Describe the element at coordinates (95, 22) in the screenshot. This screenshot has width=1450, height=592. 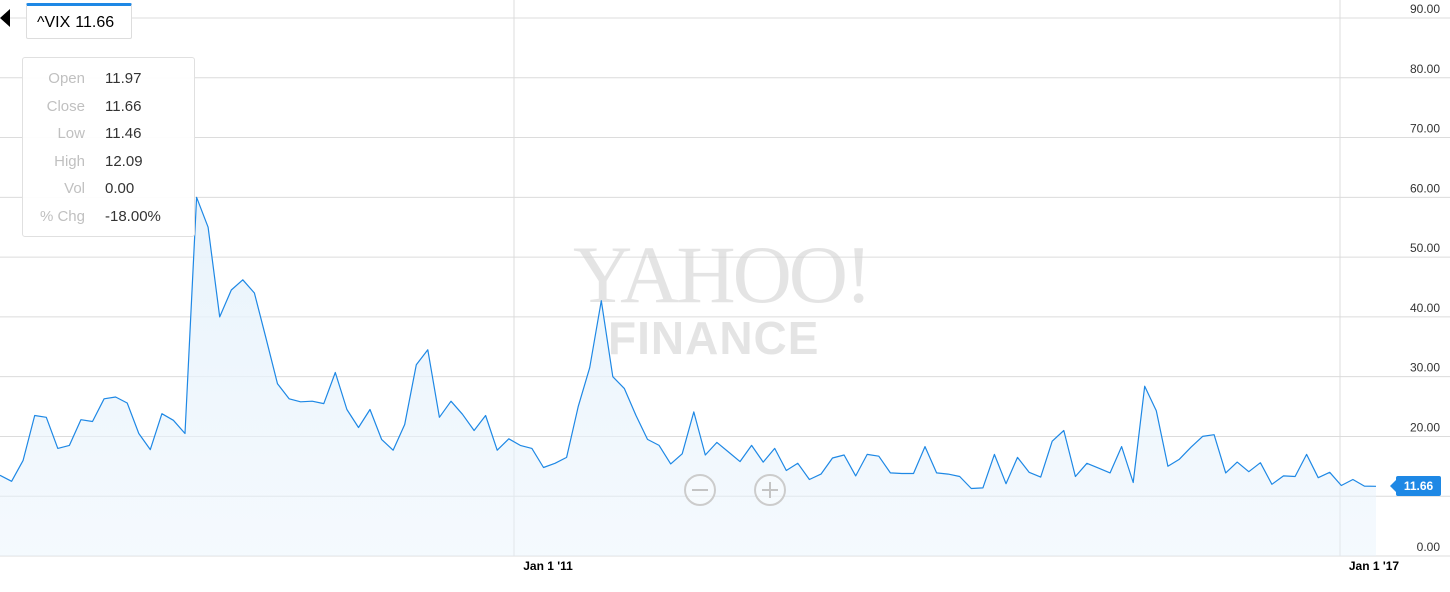
I see `ticker-price: 11.66` at that location.